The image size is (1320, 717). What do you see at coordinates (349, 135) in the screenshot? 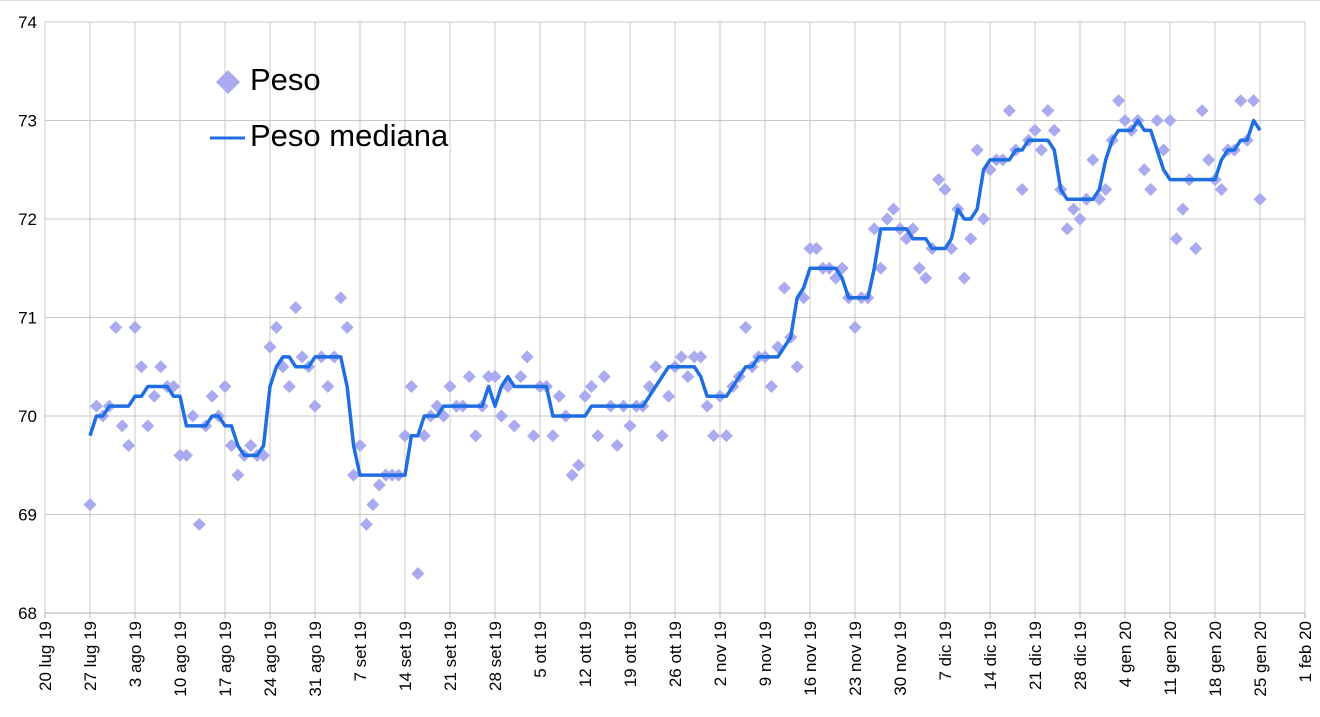
I see `legend-label: Peso mediana` at bounding box center [349, 135].